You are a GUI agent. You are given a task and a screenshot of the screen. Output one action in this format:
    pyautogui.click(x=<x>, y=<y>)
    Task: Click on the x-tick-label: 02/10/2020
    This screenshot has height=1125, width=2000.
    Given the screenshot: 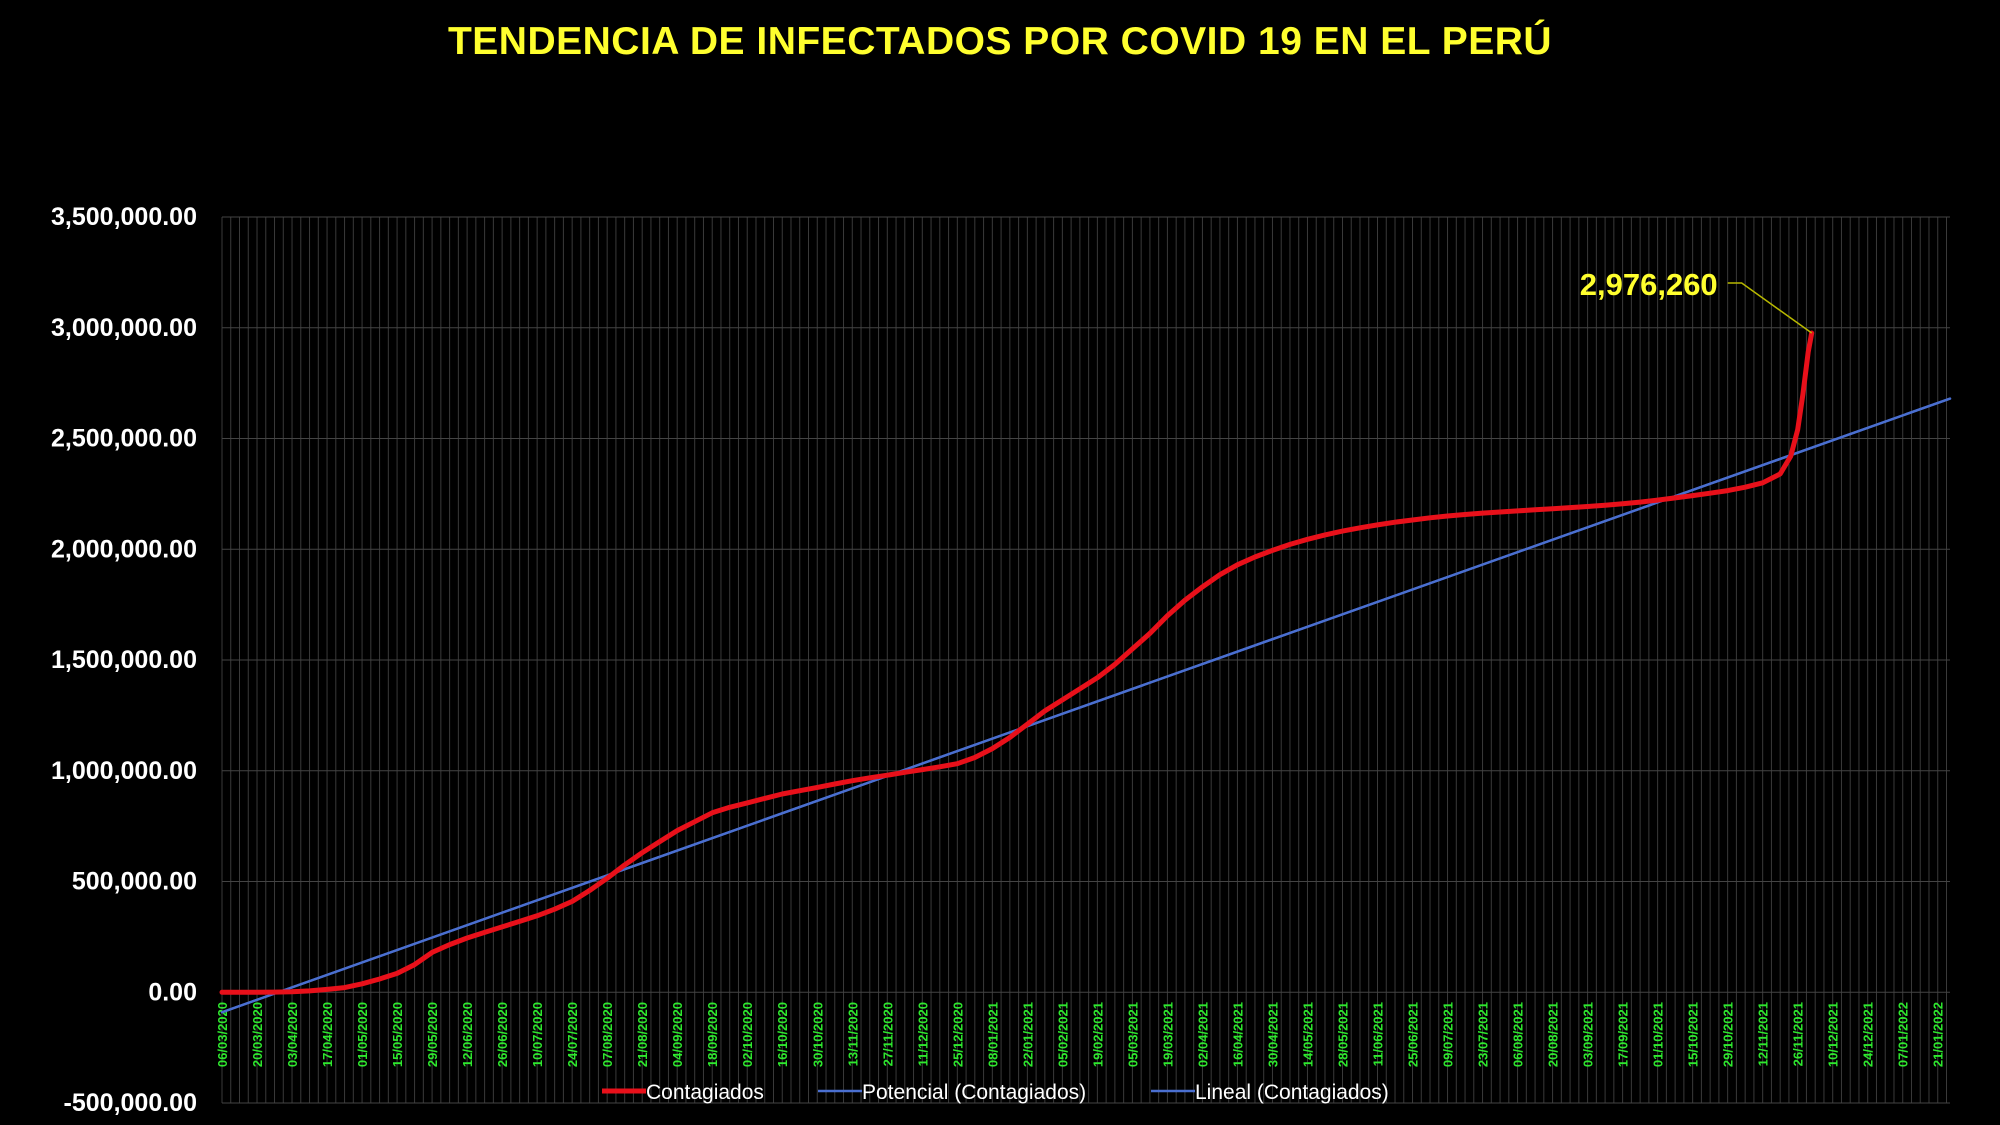 What is the action you would take?
    pyautogui.click(x=747, y=1034)
    